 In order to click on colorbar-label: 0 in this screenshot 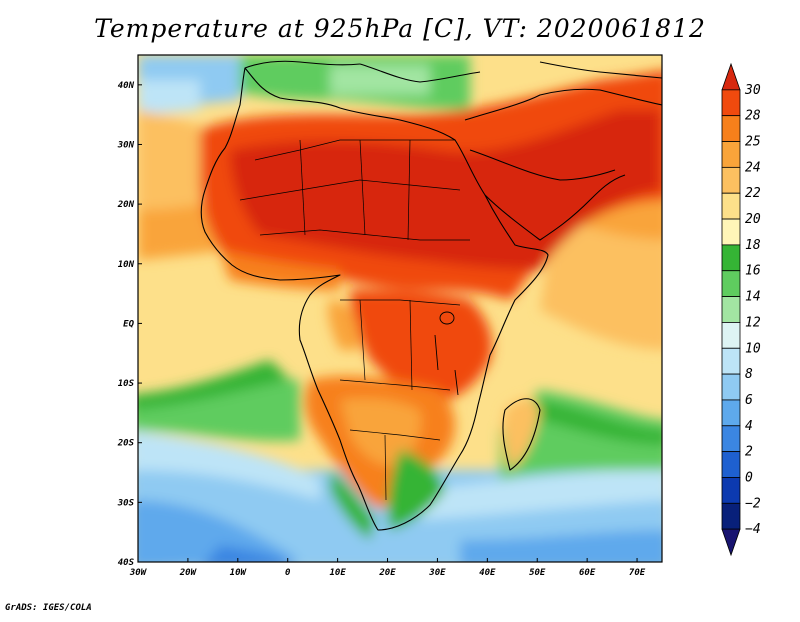, I will do `click(749, 477)`.